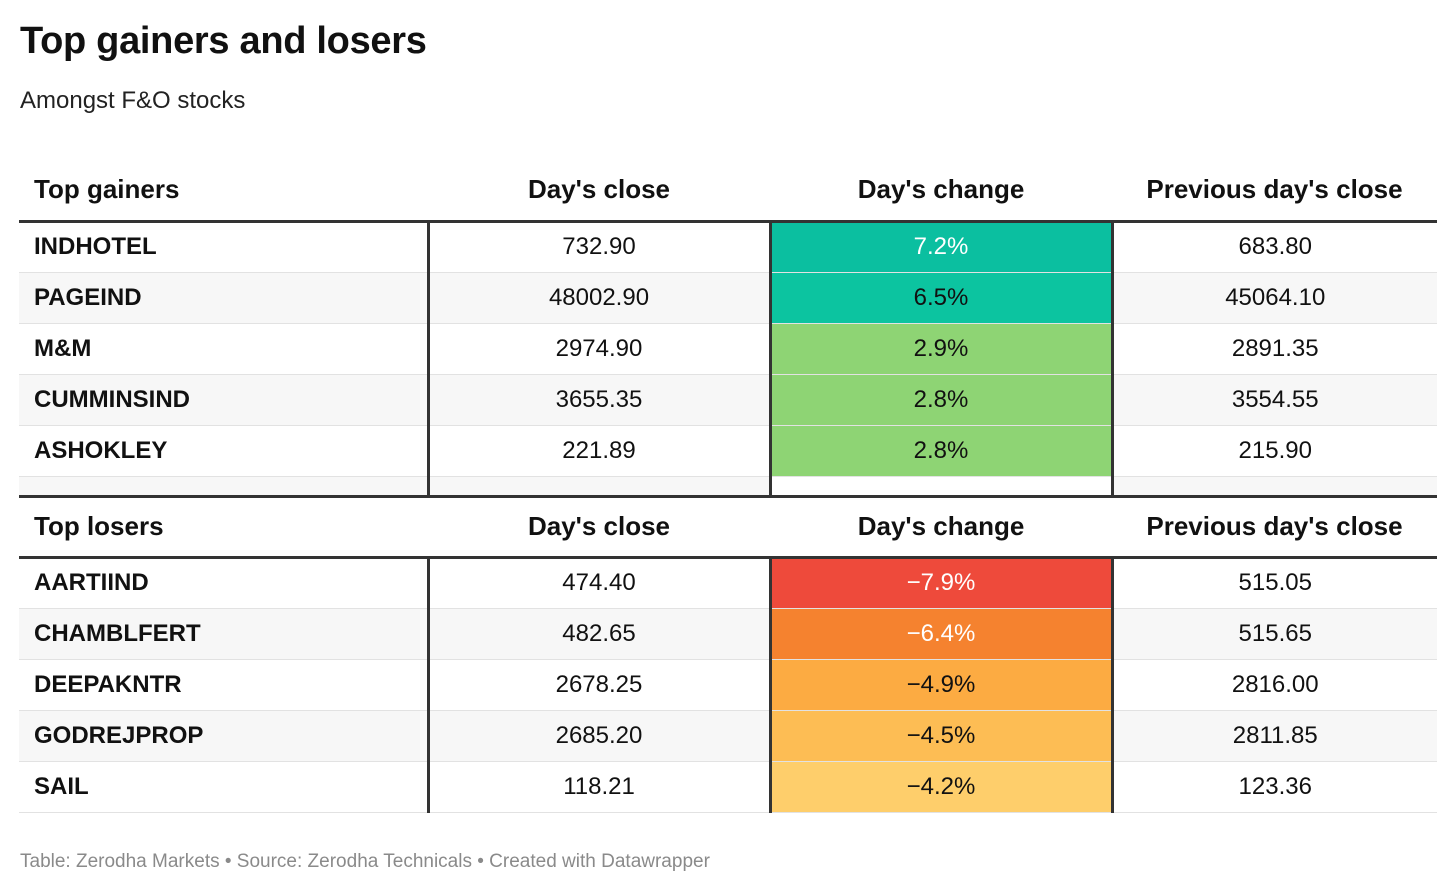  Describe the element at coordinates (223, 736) in the screenshot. I see `stock-name-cell: GODREJPROP` at that location.